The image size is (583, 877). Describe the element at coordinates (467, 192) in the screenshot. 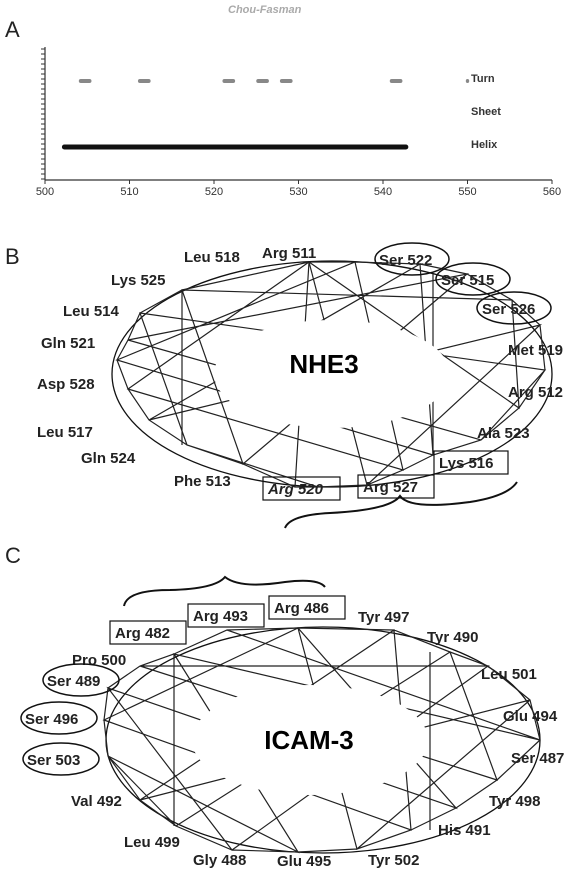

I see `x-tick-label: 550` at that location.